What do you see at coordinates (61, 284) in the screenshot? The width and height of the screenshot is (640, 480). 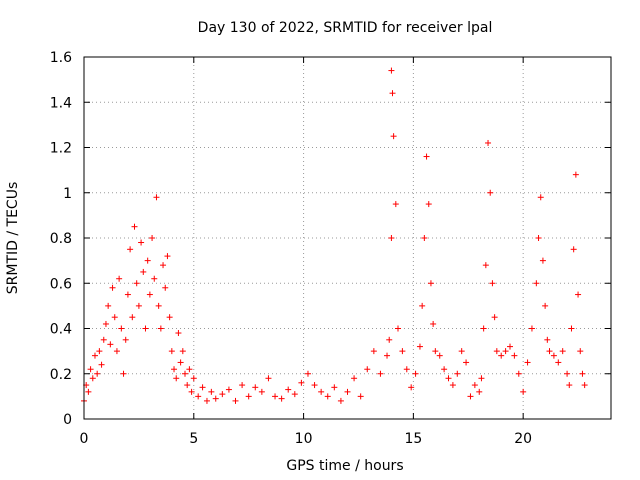 I see `y-tick-label: 0.6` at bounding box center [61, 284].